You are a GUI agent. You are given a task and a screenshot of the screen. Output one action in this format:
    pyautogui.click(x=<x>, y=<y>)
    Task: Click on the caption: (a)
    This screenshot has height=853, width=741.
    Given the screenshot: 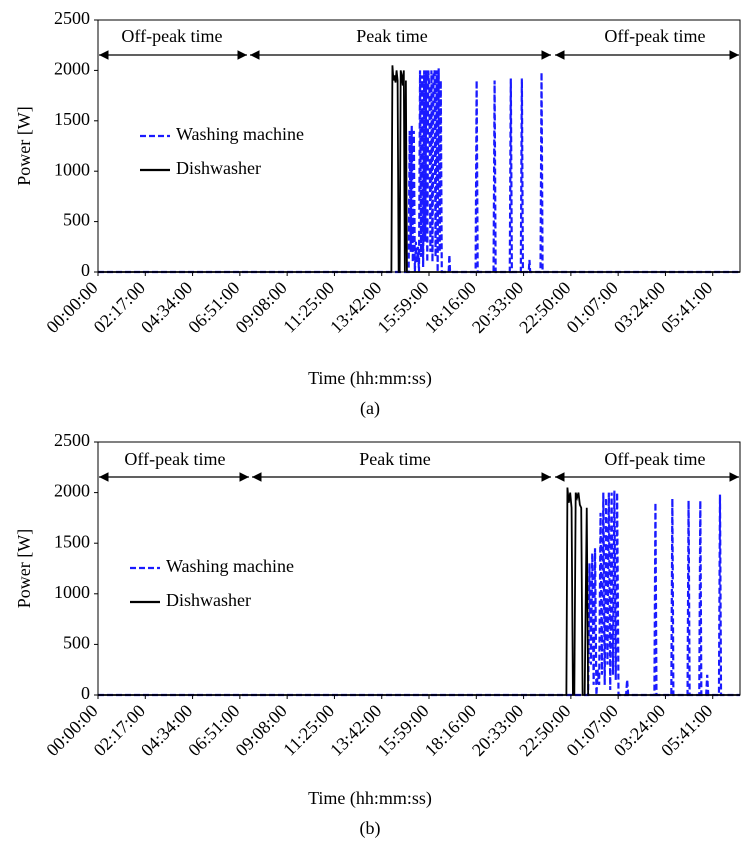 What is the action you would take?
    pyautogui.click(x=370, y=408)
    